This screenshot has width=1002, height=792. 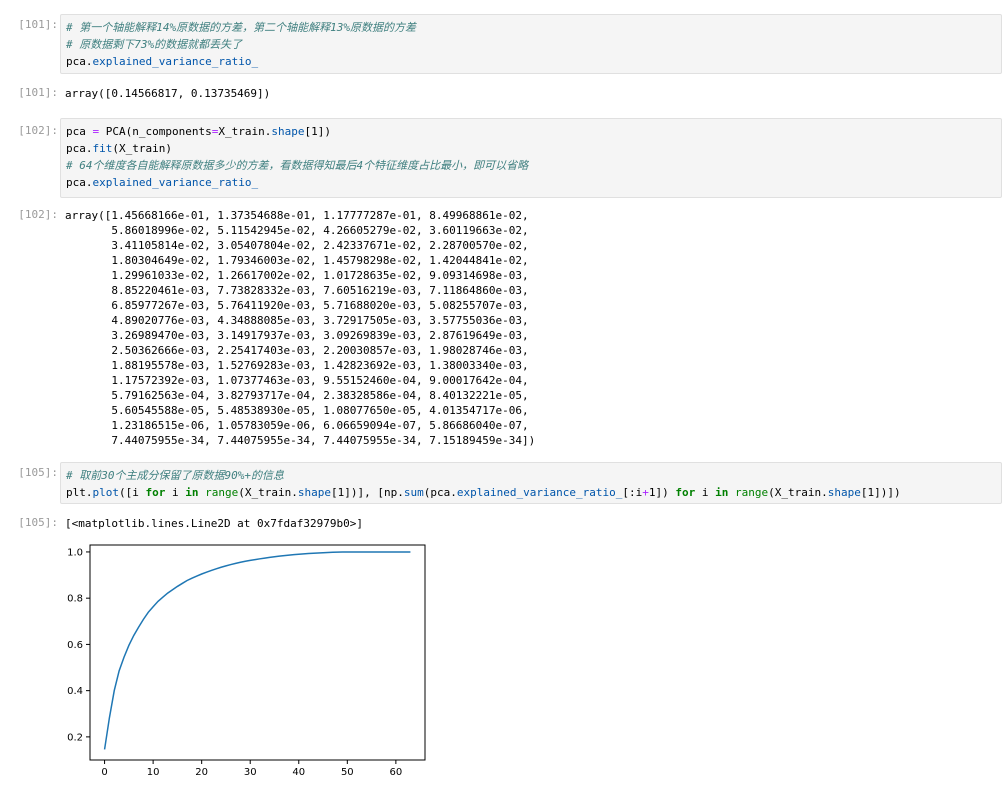 I want to click on y-tick-label: 0.8, so click(x=75, y=599).